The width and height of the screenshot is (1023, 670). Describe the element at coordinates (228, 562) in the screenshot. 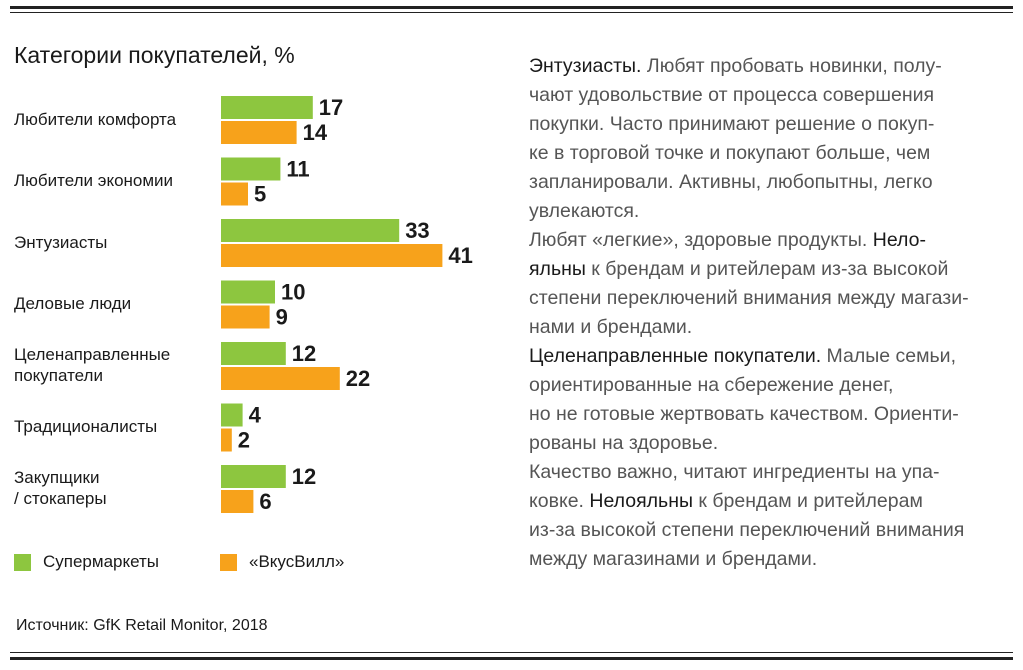

I see `legend-swatch-vkusvill` at that location.